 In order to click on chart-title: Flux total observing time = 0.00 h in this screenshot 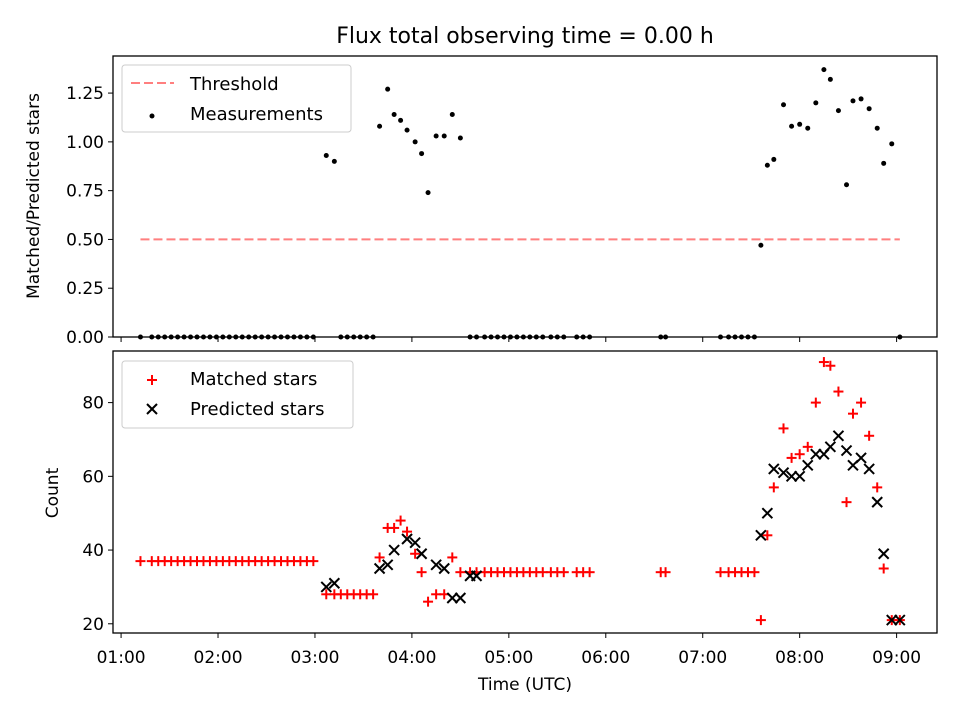, I will do `click(525, 36)`.